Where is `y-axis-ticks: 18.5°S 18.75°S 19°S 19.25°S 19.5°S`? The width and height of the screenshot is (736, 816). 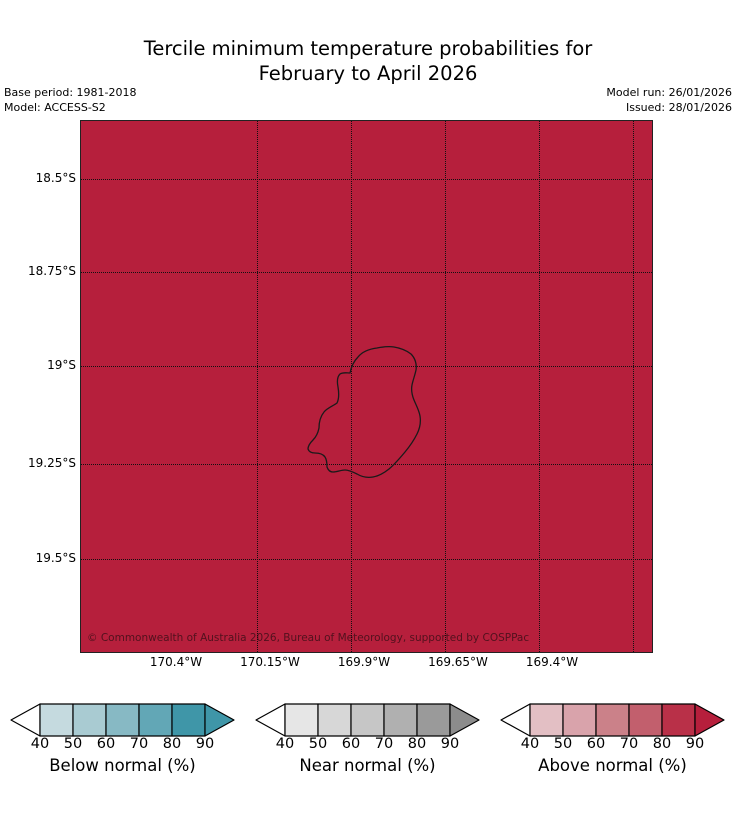
y-axis-ticks: 18.5°S 18.75°S 19°S 19.25°S 19.5°S is located at coordinates (38, 386).